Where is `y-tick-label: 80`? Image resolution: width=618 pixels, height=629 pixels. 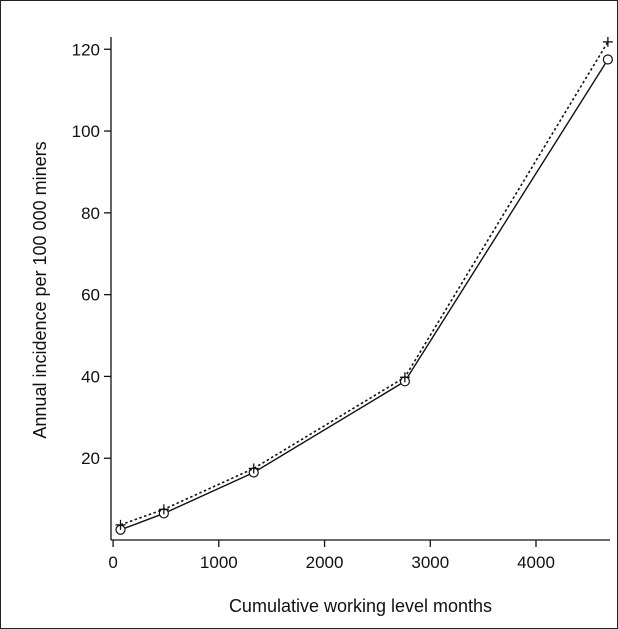 y-tick-label: 80 is located at coordinates (90, 213).